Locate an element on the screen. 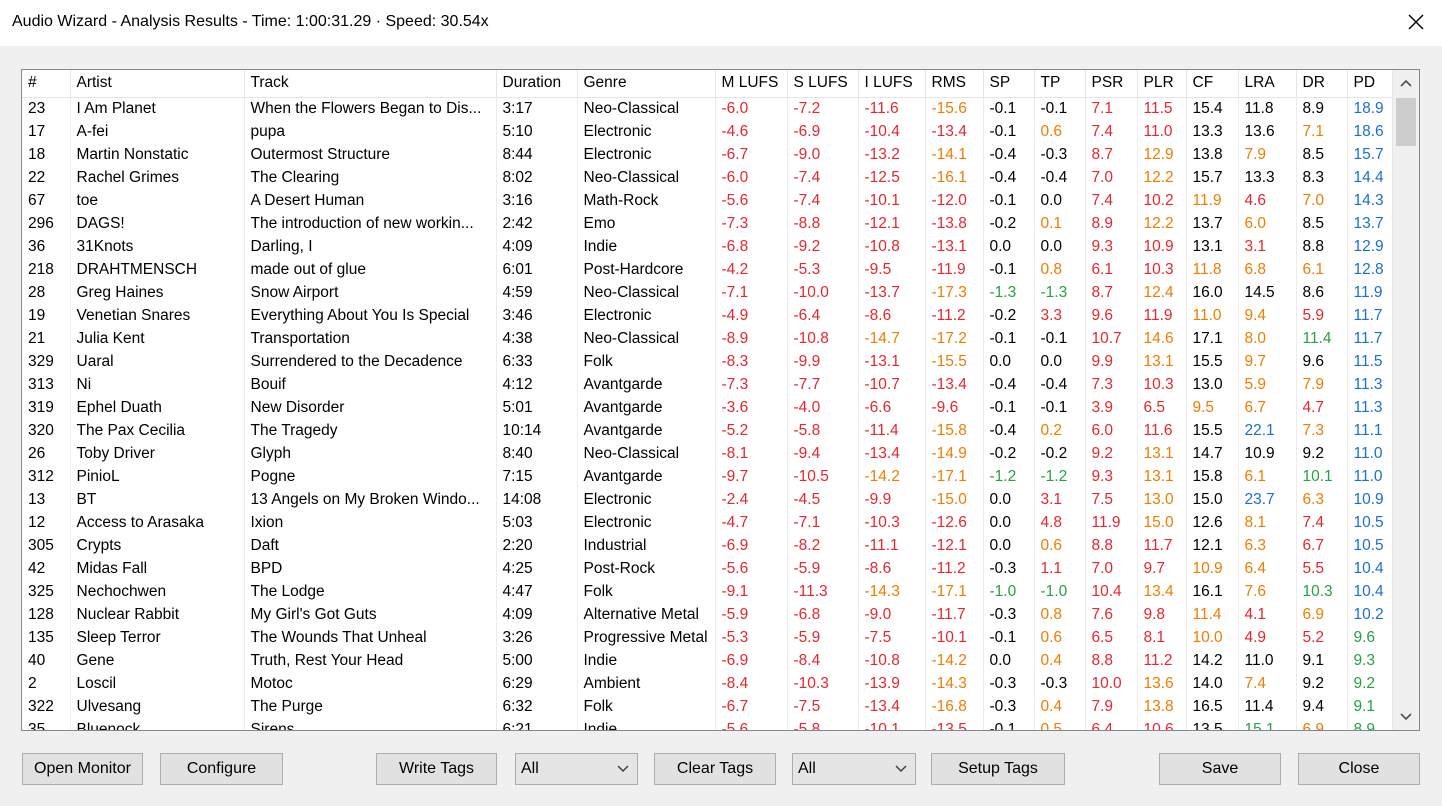 The image size is (1442, 806). table-cell: 36 is located at coordinates (46, 246).